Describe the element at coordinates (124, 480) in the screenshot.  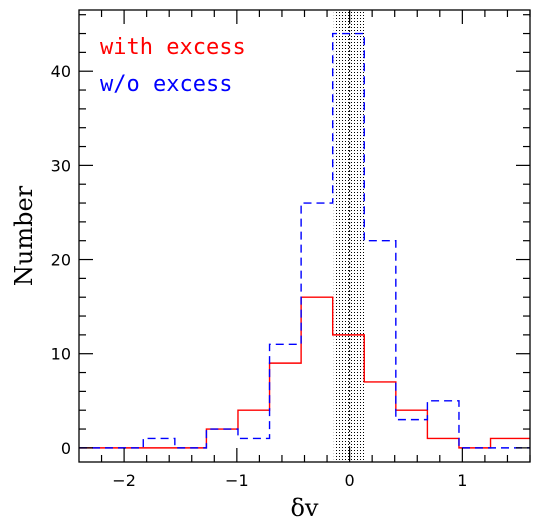
I see `x-tick-label: −2` at that location.